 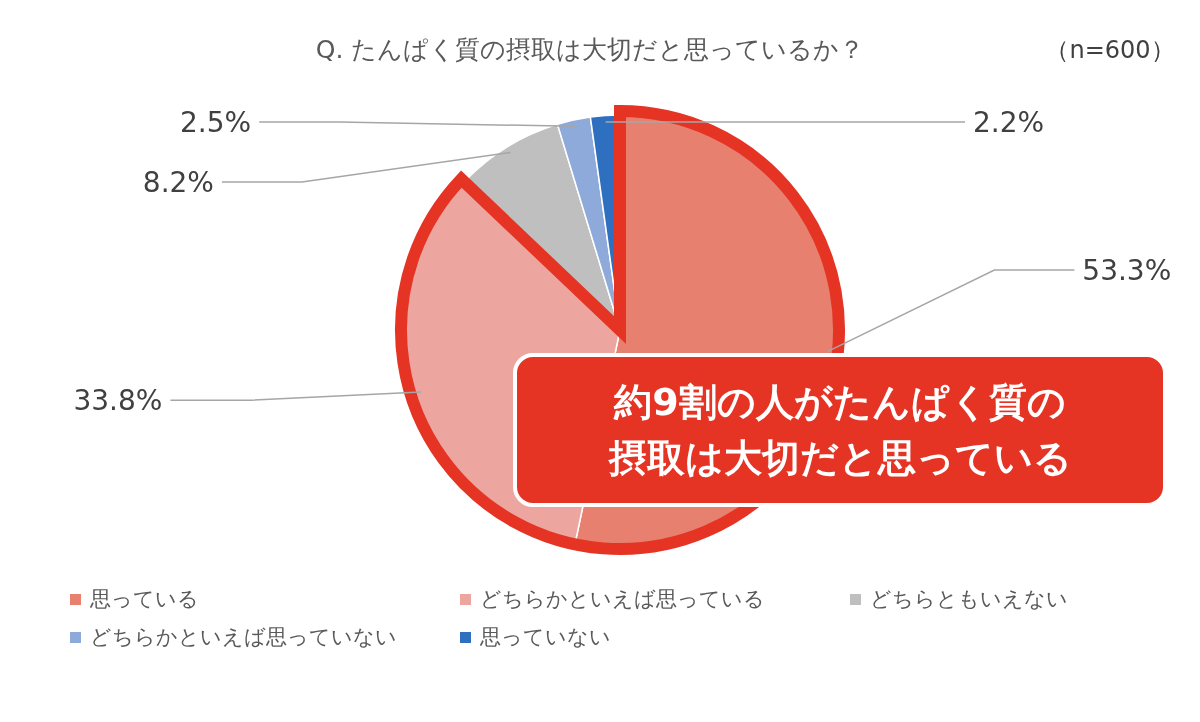 What do you see at coordinates (590, 49) in the screenshot?
I see `chart-title: Q. たんぱく質の摂取は大切だと思っているか？` at bounding box center [590, 49].